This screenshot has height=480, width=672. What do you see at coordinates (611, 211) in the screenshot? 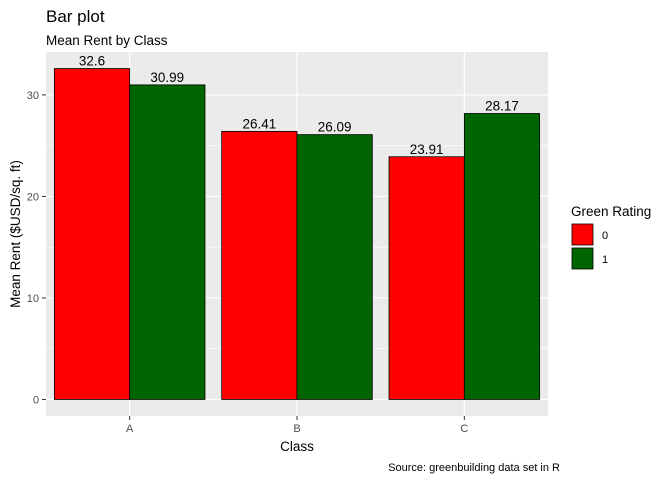
I see `legend-title: Green Rating` at bounding box center [611, 211].